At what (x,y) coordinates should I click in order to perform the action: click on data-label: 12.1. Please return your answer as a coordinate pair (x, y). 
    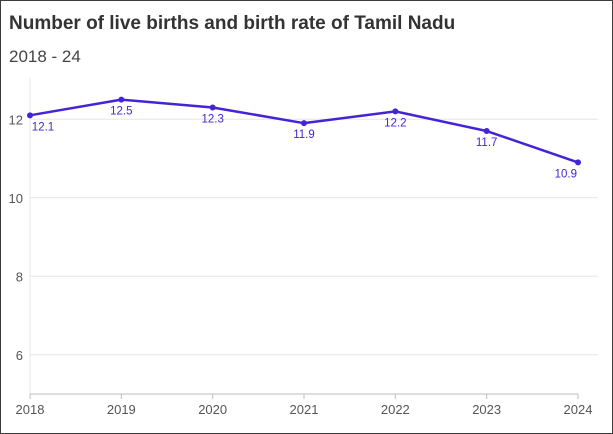
    Looking at the image, I should click on (43, 127).